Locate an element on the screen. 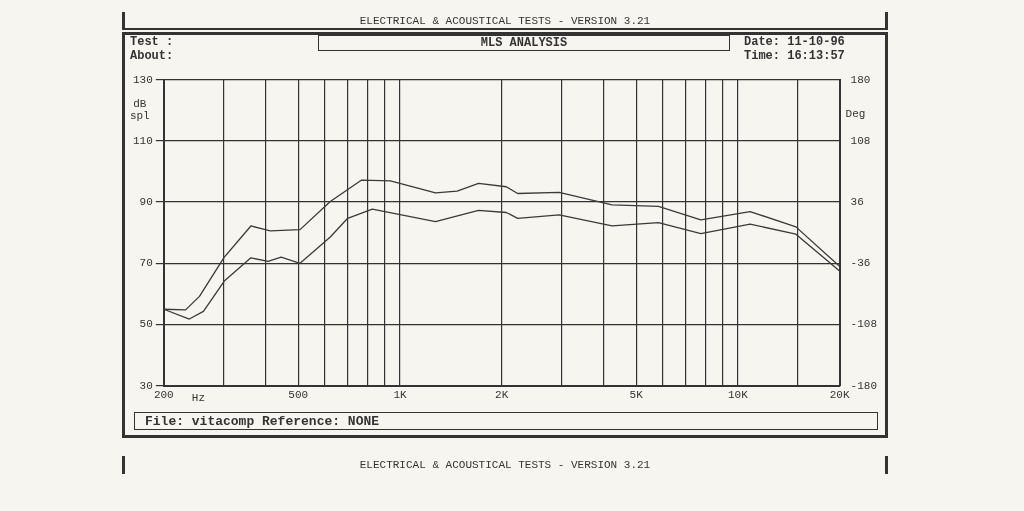  y2-tick-label: 180 is located at coordinates (860, 79).